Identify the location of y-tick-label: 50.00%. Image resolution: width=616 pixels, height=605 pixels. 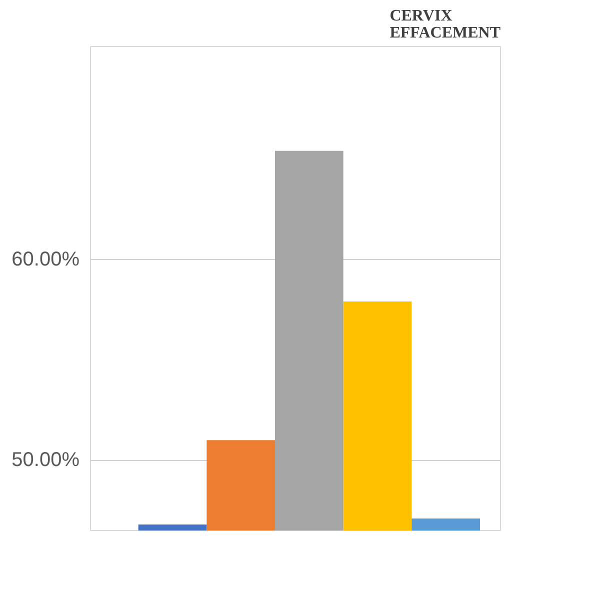
(46, 460).